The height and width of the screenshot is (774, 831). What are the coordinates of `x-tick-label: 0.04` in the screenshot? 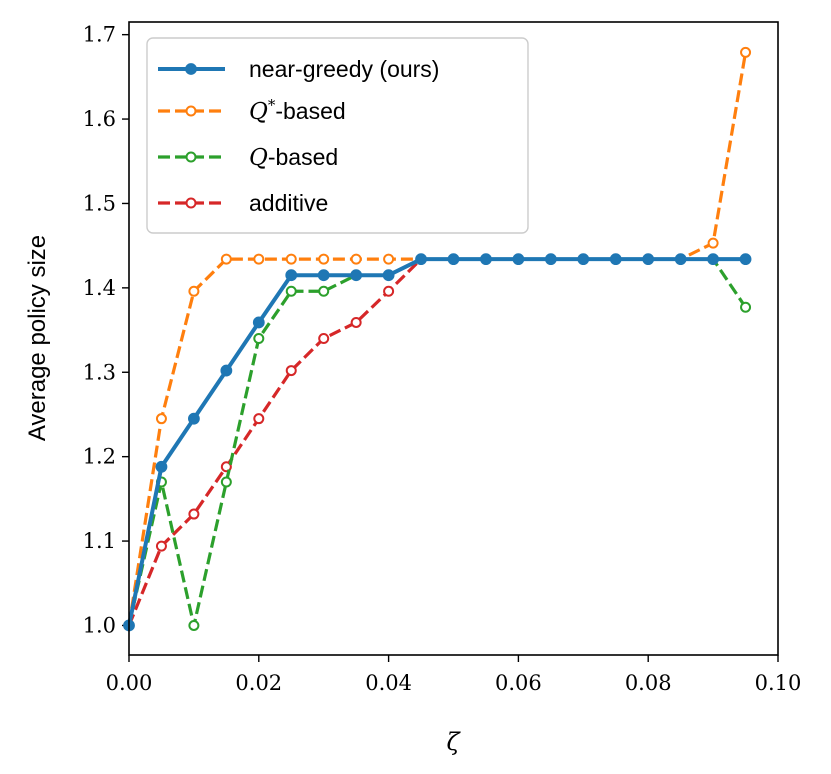 It's located at (388, 683).